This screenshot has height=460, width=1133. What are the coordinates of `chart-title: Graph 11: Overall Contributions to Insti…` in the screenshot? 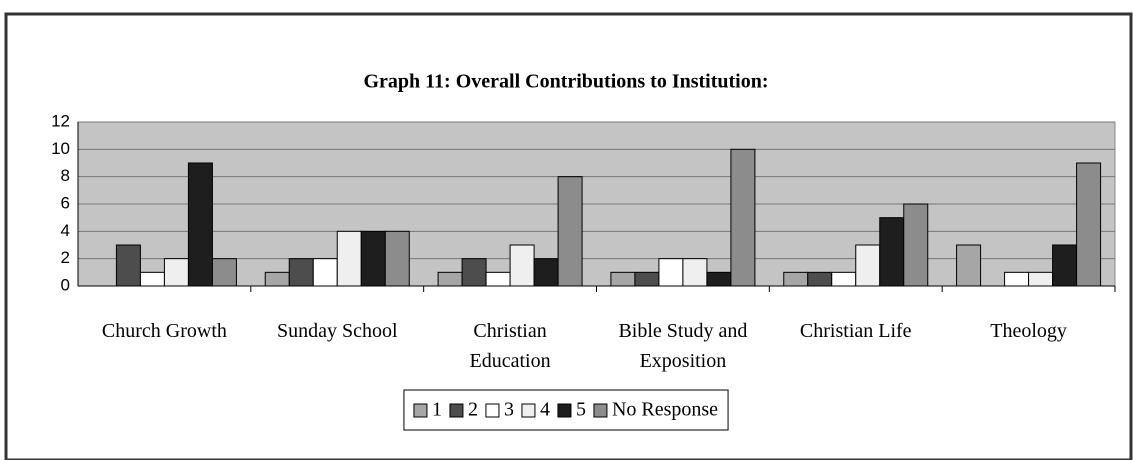 It's located at (565, 82).